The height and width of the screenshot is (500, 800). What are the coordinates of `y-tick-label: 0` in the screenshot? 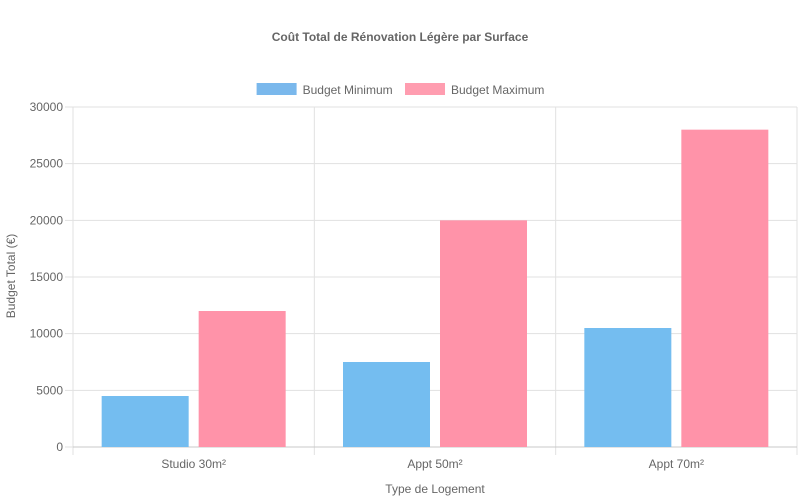 It's located at (59, 447).